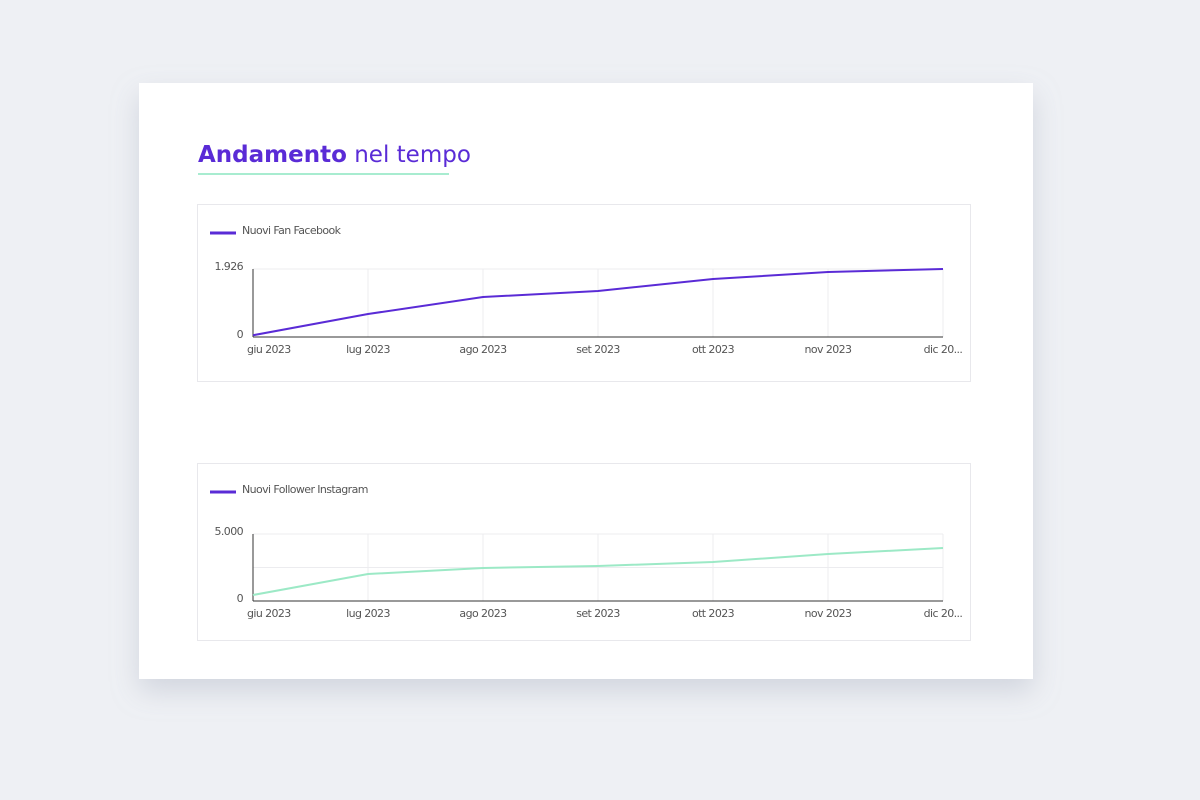 The image size is (1200, 800). I want to click on title-bold: Andamento, so click(272, 155).